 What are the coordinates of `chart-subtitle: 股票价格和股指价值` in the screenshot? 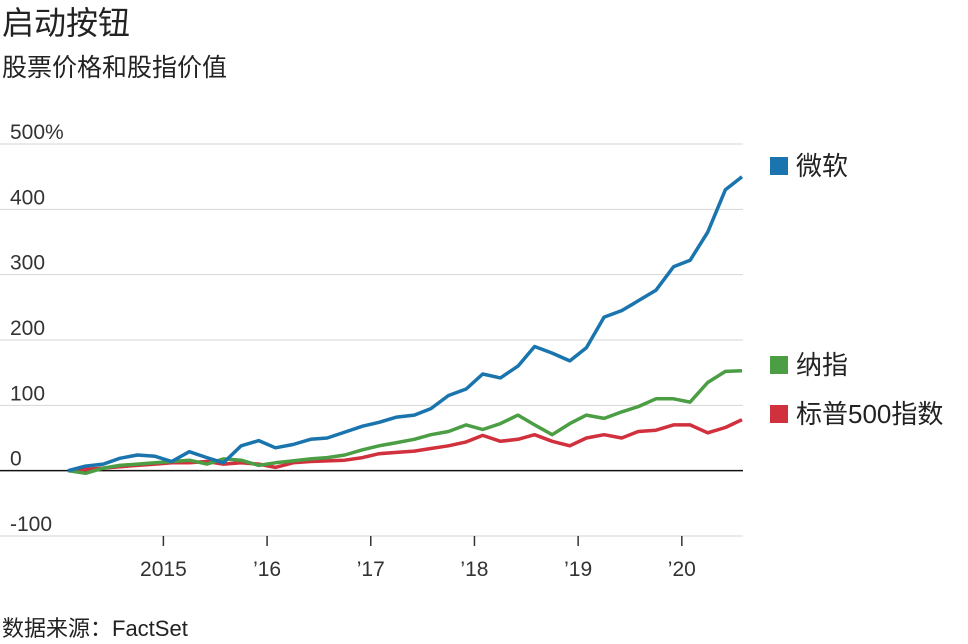 It's located at (114, 68).